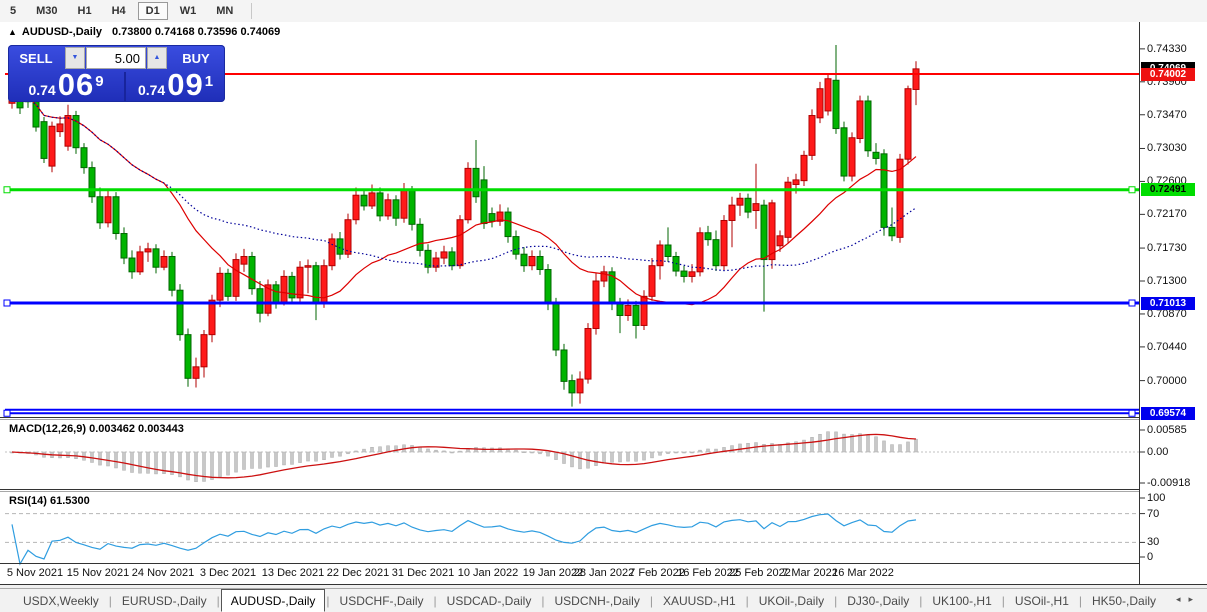 The image size is (1207, 612). Describe the element at coordinates (1167, 114) in the screenshot. I see `price-axis-label: 0.73470` at that location.